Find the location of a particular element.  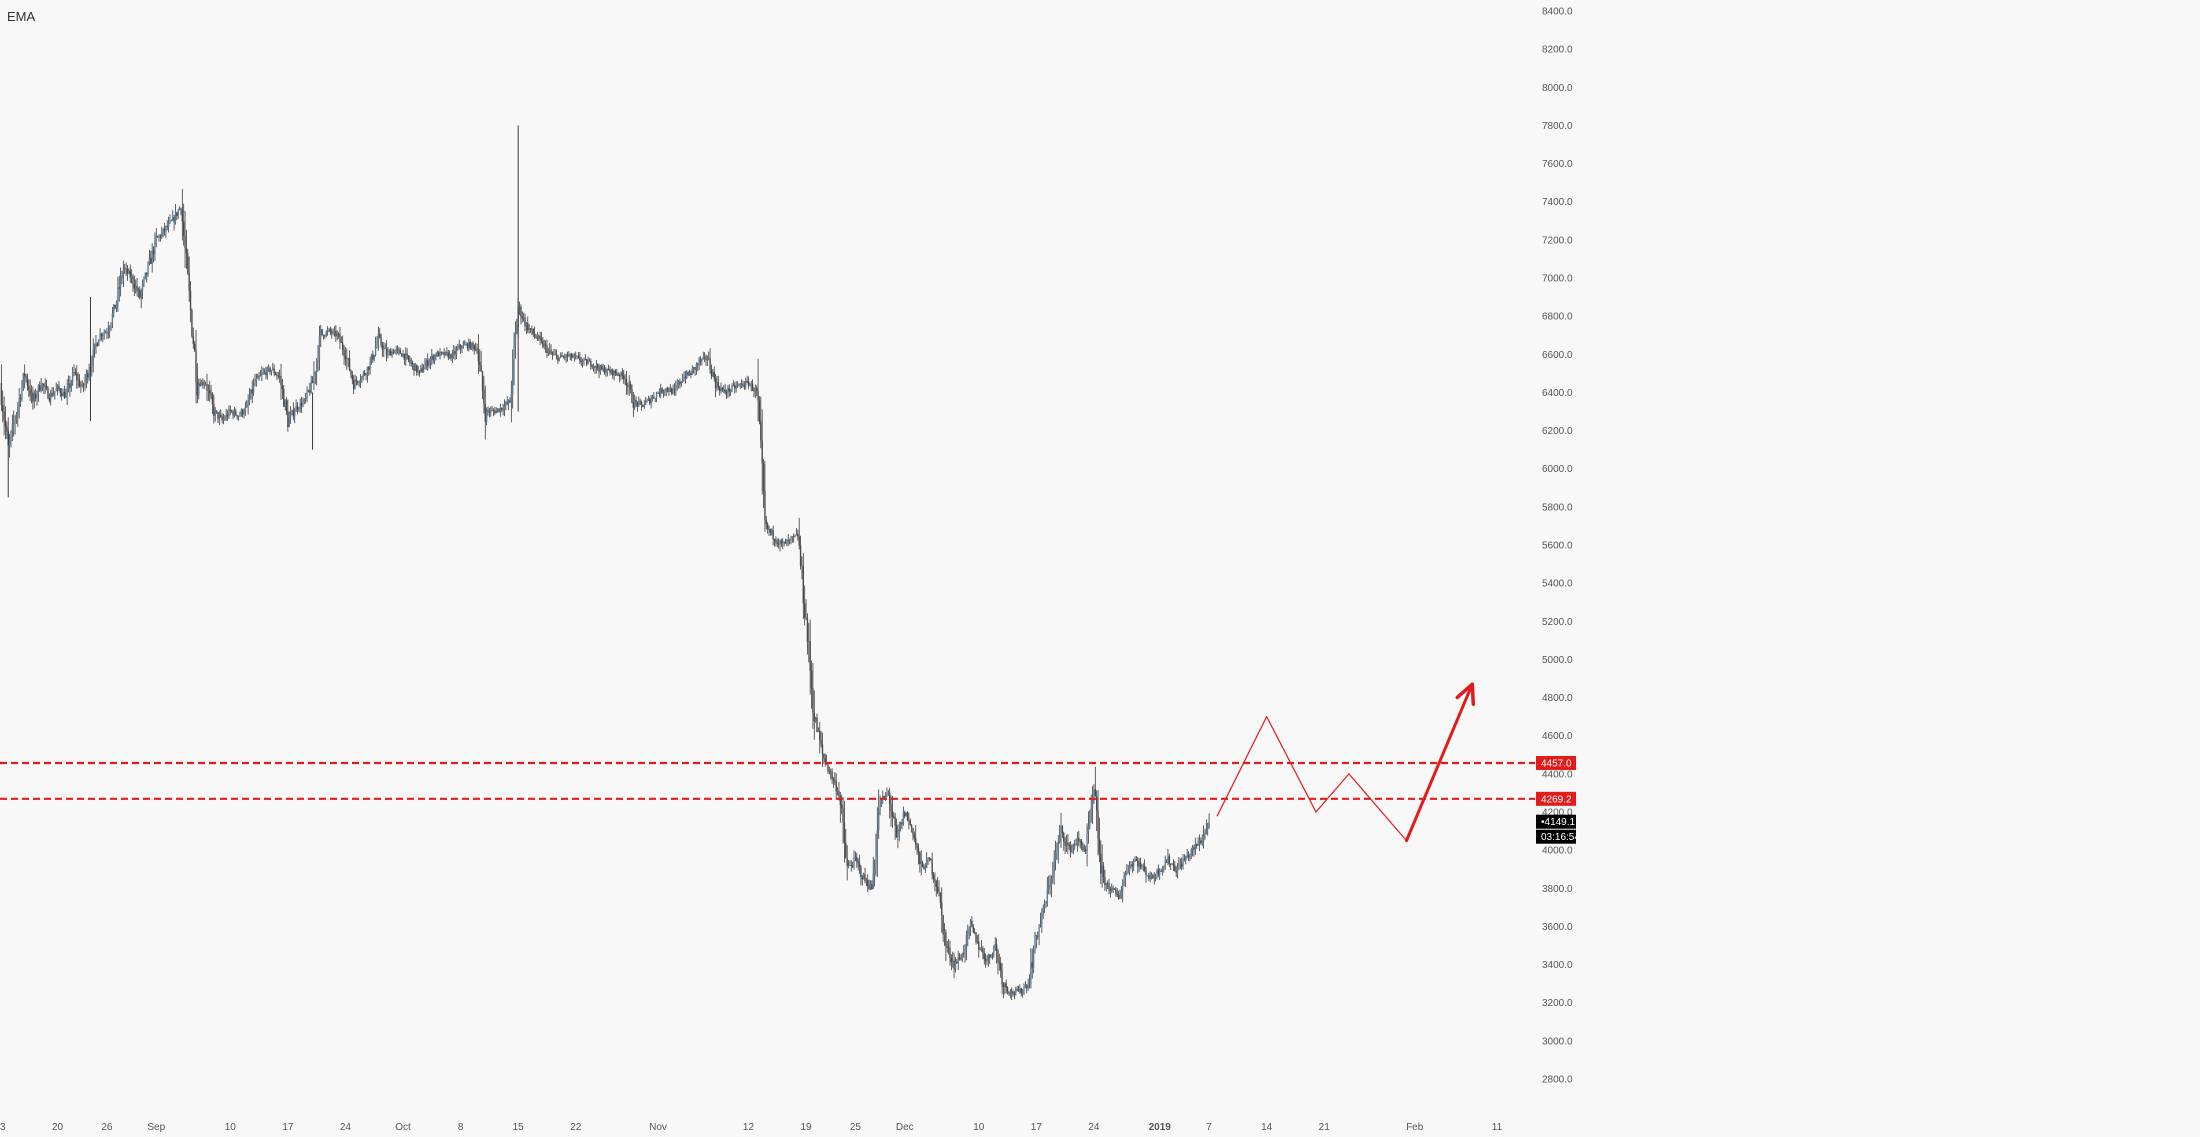

x-tick-label: 7 is located at coordinates (1209, 1127).